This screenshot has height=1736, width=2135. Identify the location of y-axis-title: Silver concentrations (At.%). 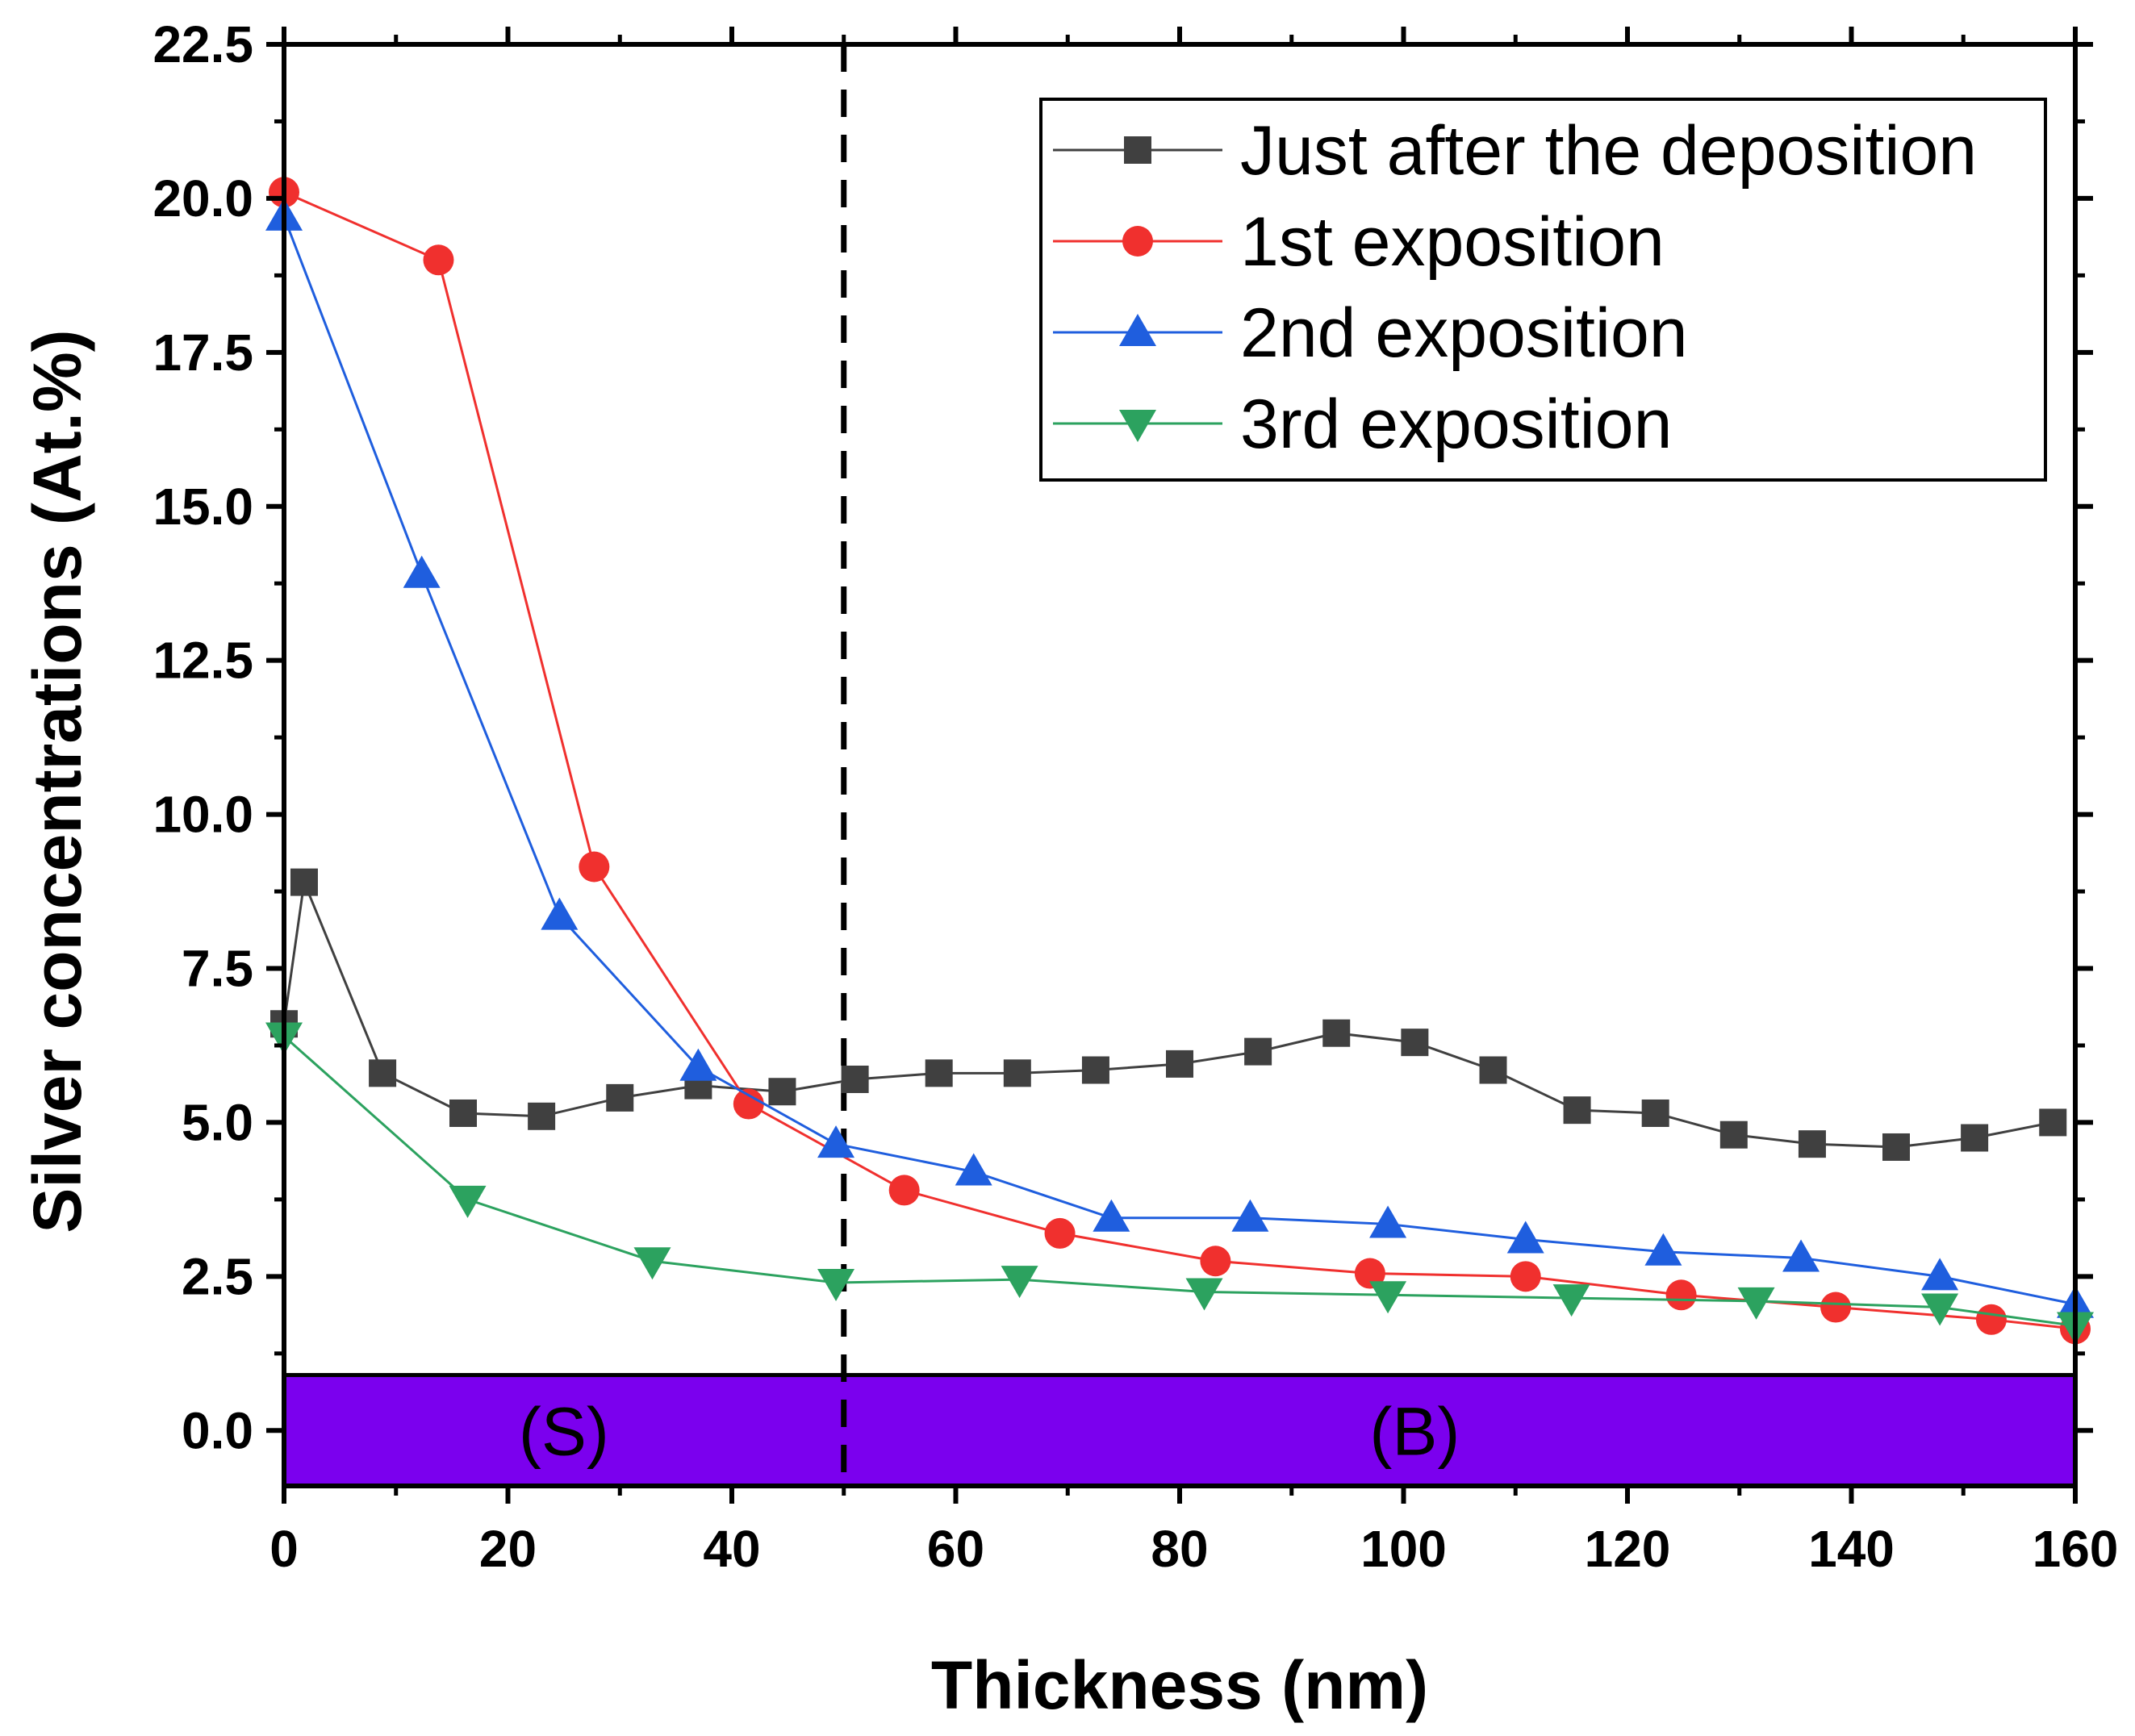
(57, 781).